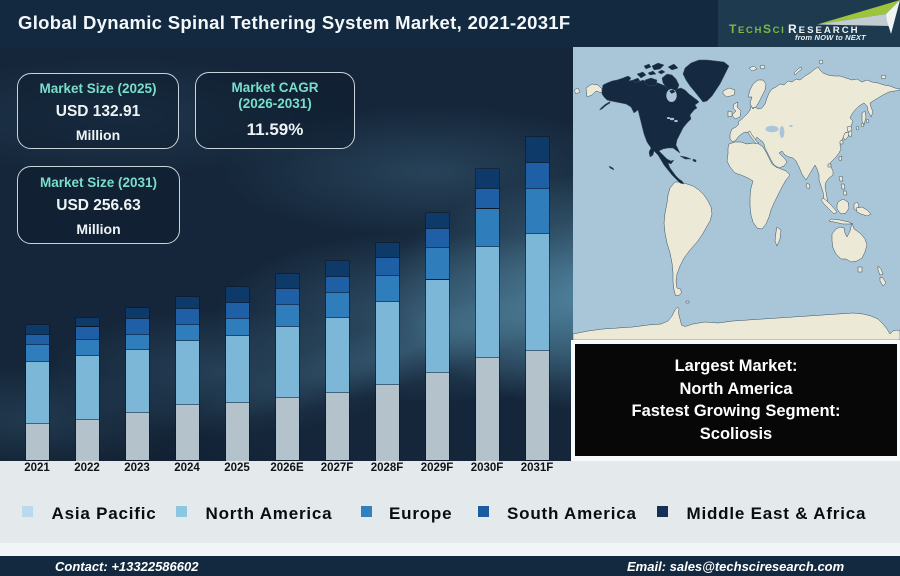  What do you see at coordinates (824, 29) in the screenshot?
I see `svg-text: RESEARCH` at bounding box center [824, 29].